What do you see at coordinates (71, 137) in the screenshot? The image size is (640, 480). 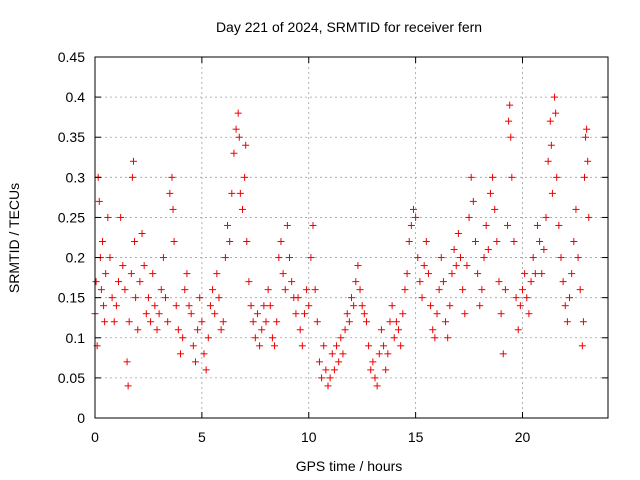 I see `y-tick-label: 0.35` at bounding box center [71, 137].